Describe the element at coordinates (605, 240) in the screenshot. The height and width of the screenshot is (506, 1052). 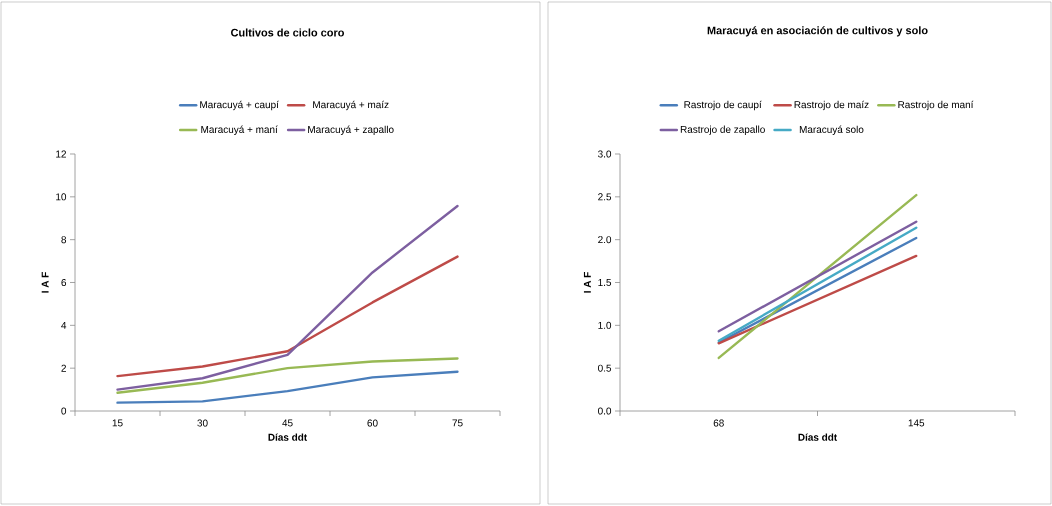
I see `y-tick-label: 2.0` at that location.